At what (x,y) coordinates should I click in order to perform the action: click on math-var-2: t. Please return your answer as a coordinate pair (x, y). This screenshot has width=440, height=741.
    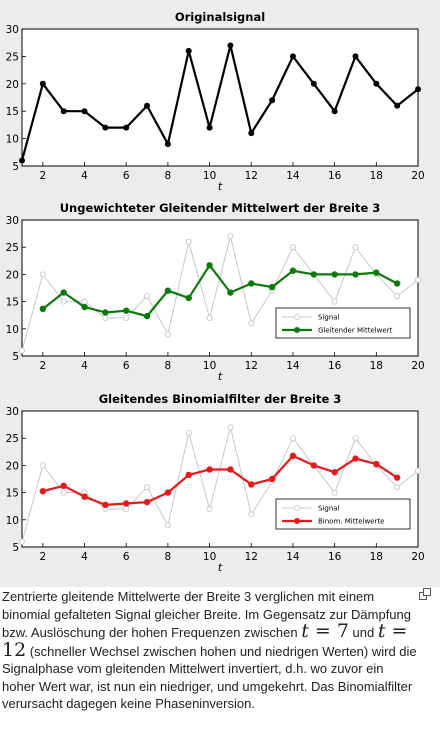
    Looking at the image, I should click on (381, 631).